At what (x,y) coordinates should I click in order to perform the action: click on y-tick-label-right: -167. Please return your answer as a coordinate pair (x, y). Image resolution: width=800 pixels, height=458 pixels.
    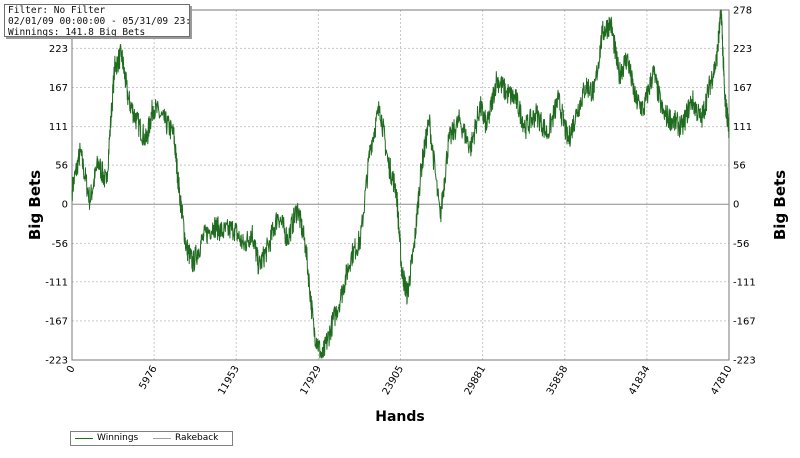
    Looking at the image, I should click on (744, 321).